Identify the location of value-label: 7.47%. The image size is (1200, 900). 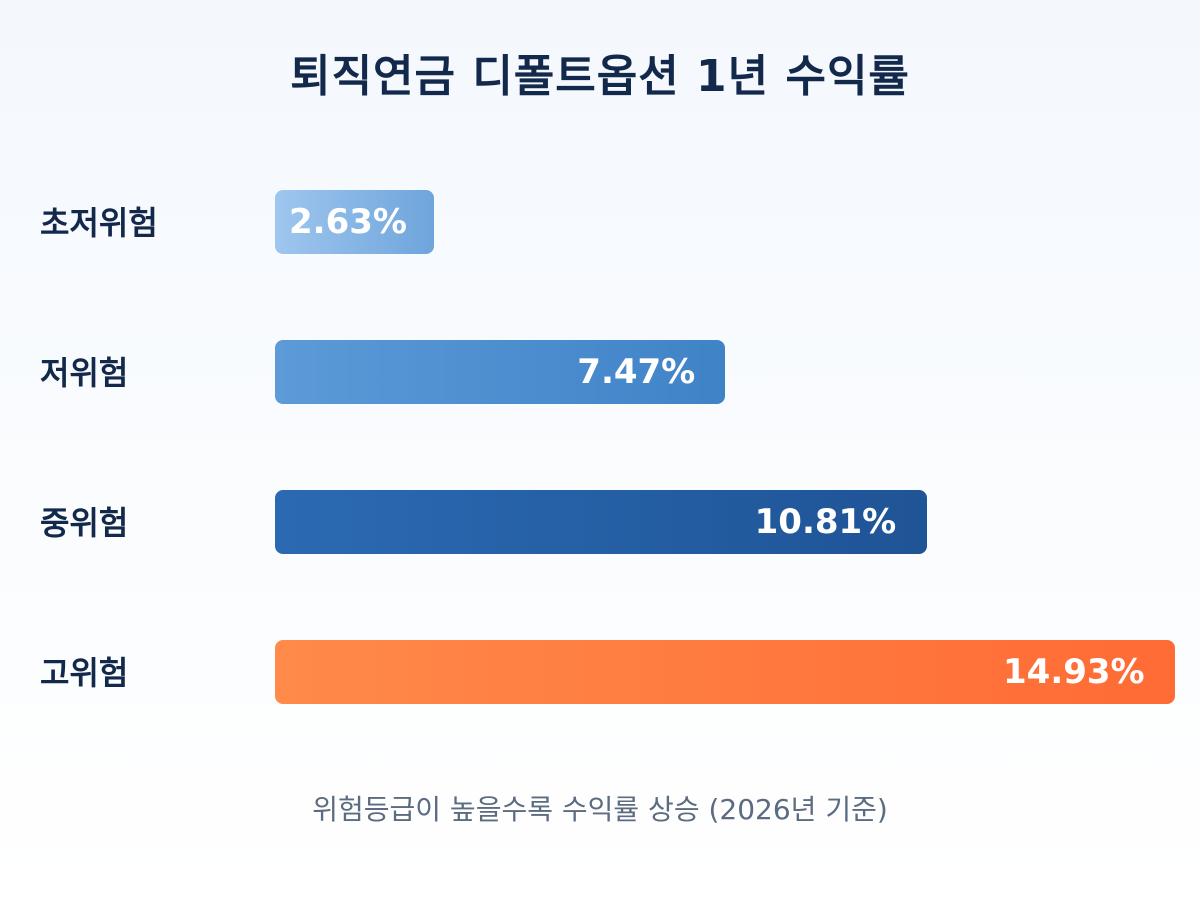
(636, 372).